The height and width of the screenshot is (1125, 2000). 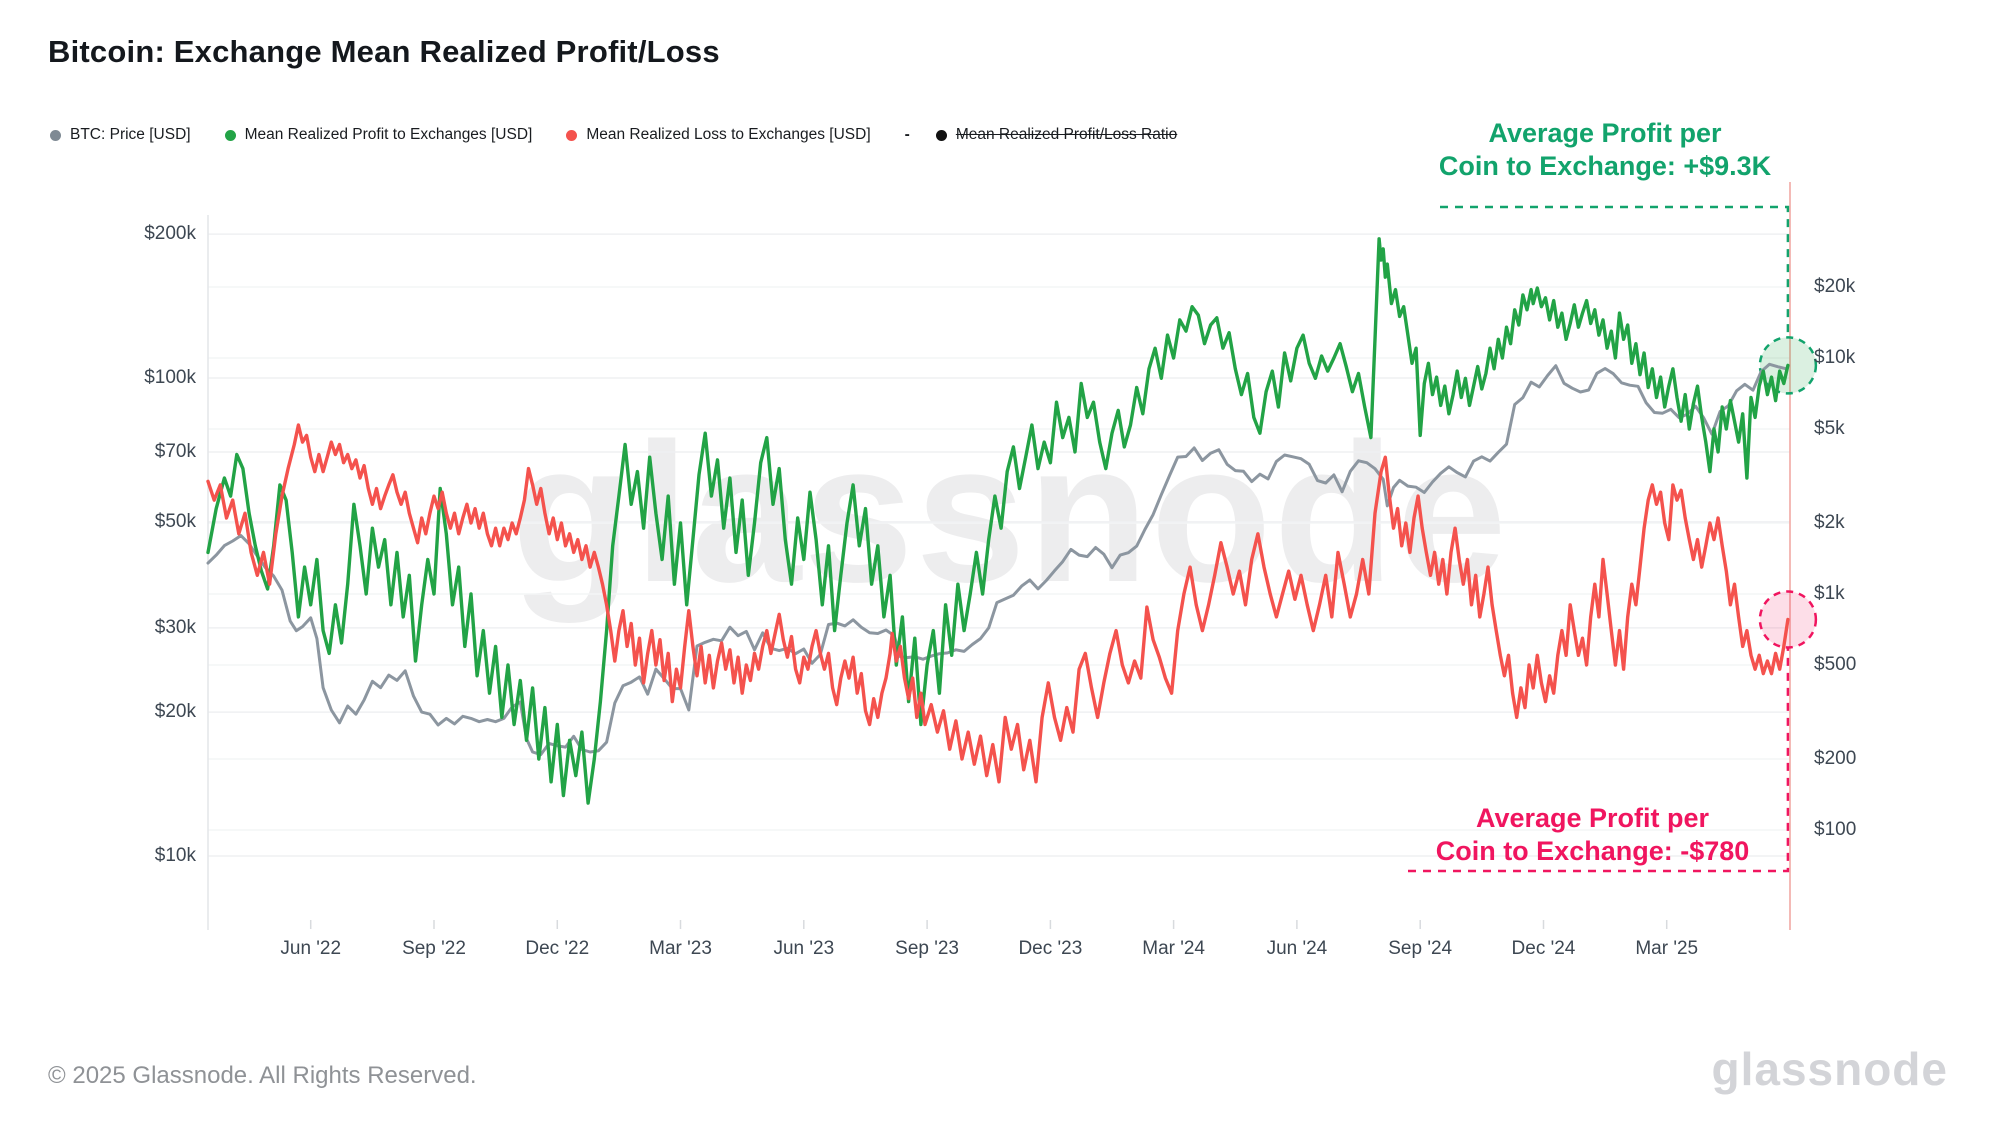 What do you see at coordinates (170, 377) in the screenshot?
I see `y-axis-label-left: $100k` at bounding box center [170, 377].